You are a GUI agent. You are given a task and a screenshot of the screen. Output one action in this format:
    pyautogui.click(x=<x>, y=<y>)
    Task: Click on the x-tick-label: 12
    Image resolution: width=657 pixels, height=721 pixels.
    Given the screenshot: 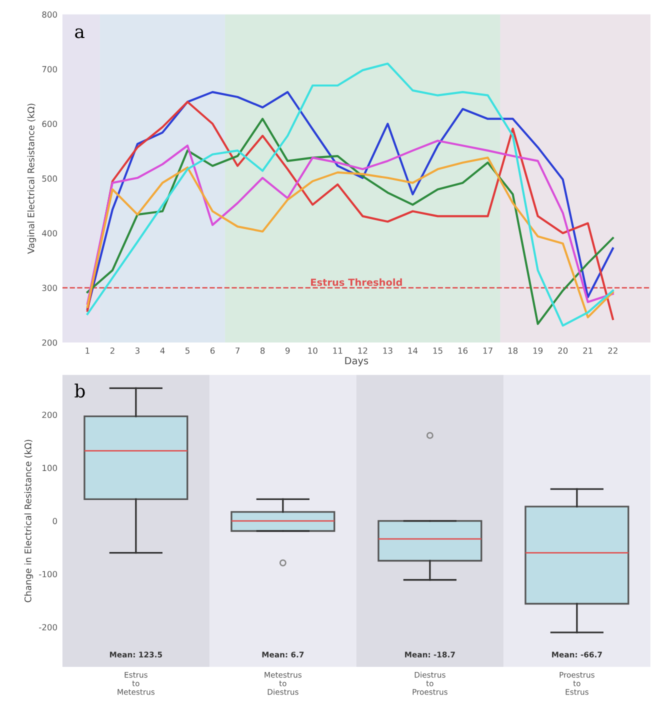 What is the action you would take?
    pyautogui.click(x=363, y=350)
    